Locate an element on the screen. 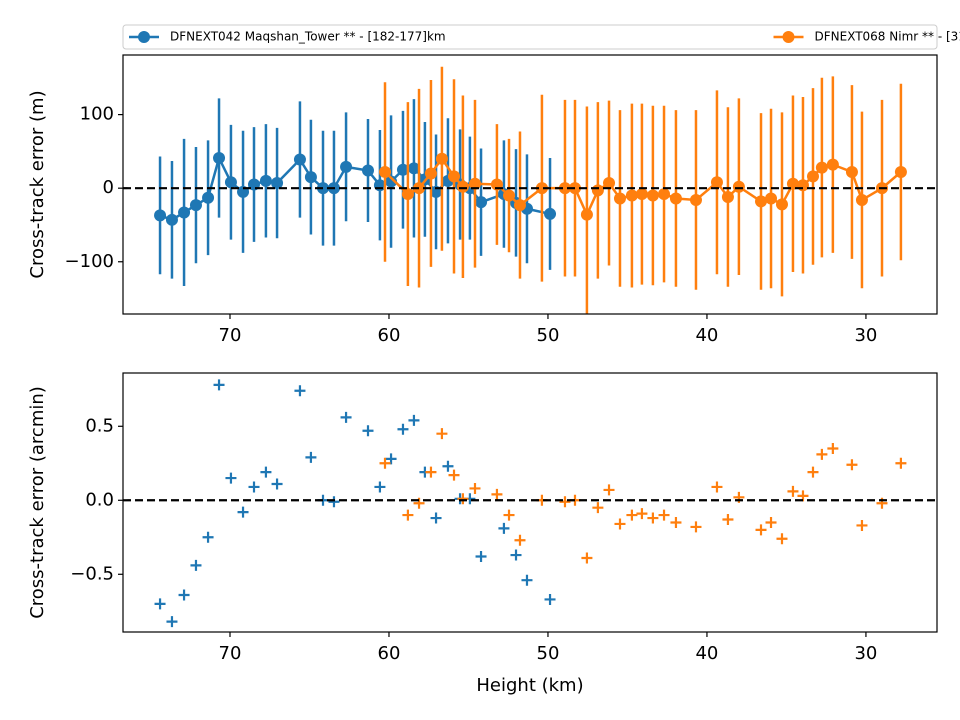 This screenshot has height=720, width=960. legend-label: DFNEXT042 Maqshan_Tower ** - [182-177]km is located at coordinates (308, 37).